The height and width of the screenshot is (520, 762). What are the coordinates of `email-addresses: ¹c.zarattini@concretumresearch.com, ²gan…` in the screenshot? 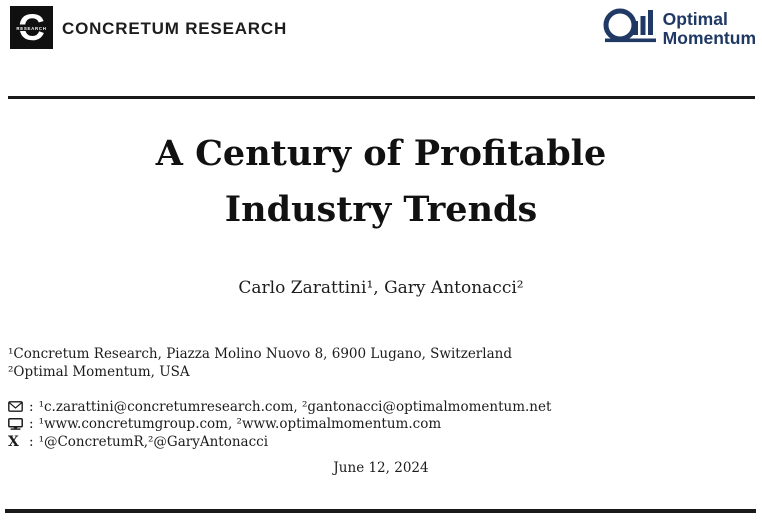 It's located at (295, 406).